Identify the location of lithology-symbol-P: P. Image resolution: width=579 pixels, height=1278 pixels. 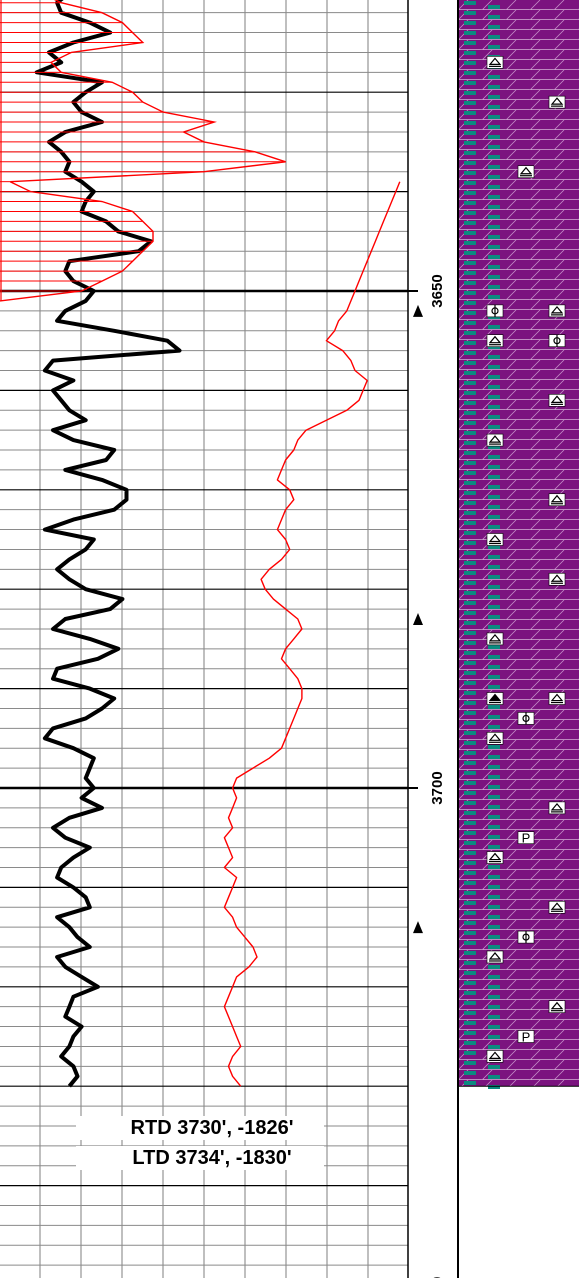
(526, 1037).